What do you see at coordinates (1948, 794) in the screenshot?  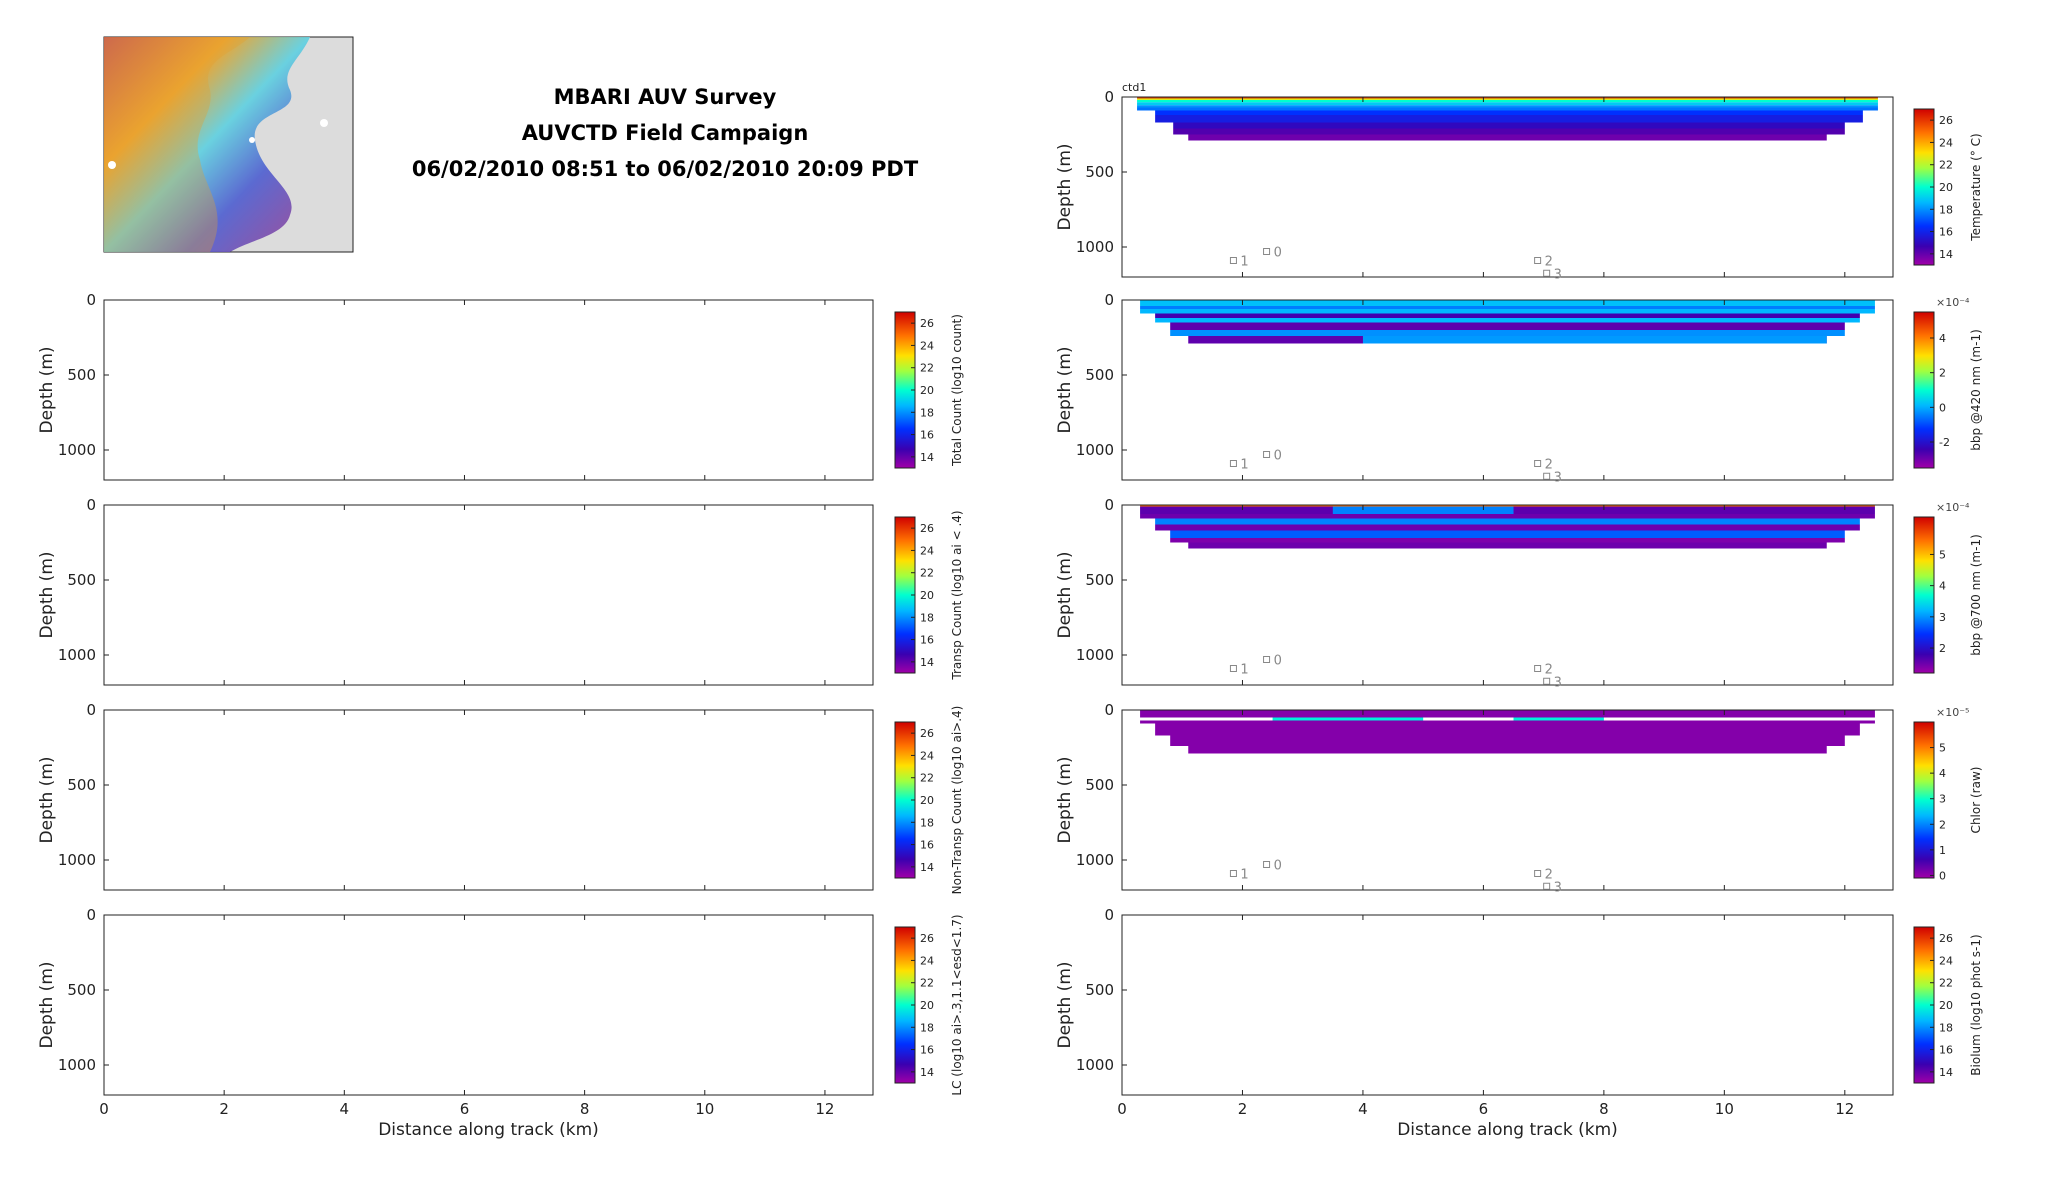 I see `colorbar: 5 4 3 2 1 0 ×10⁻⁵ Chlor (raw)` at bounding box center [1948, 794].